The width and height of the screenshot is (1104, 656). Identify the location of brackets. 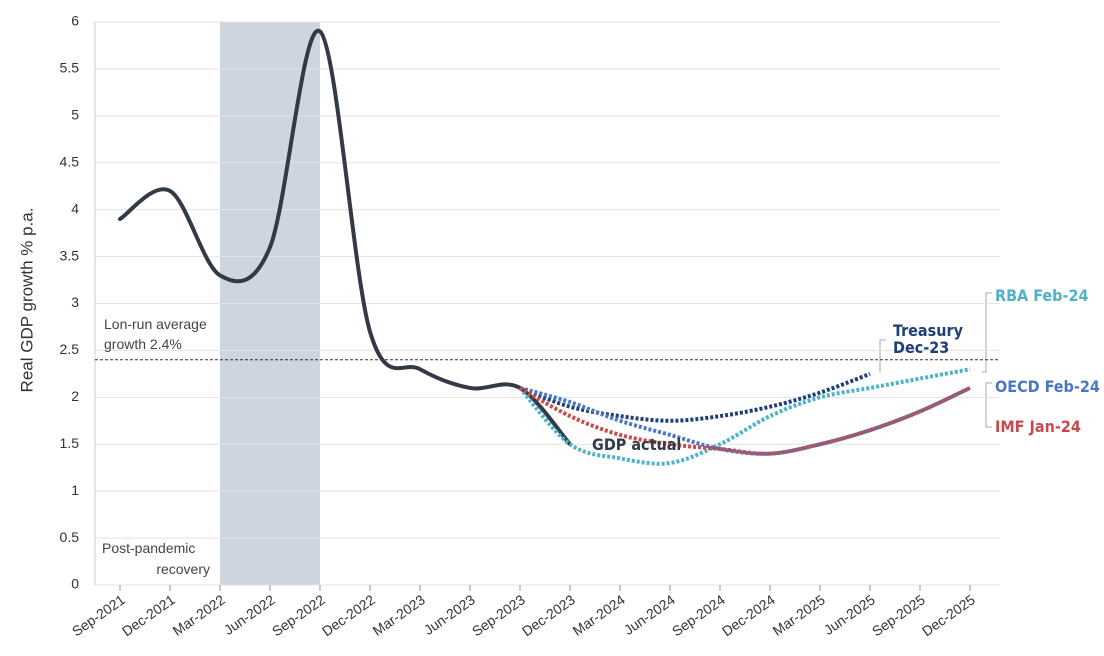
(935, 360).